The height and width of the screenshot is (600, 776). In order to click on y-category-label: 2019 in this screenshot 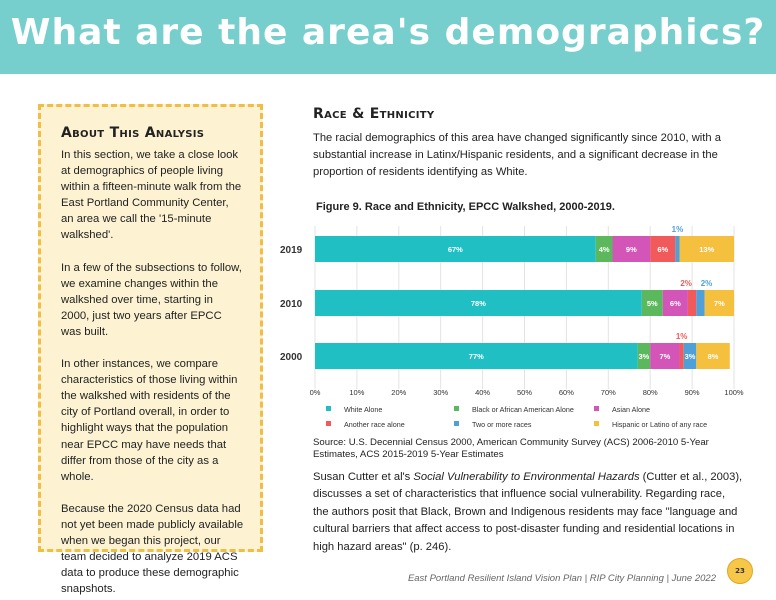, I will do `click(291, 250)`.